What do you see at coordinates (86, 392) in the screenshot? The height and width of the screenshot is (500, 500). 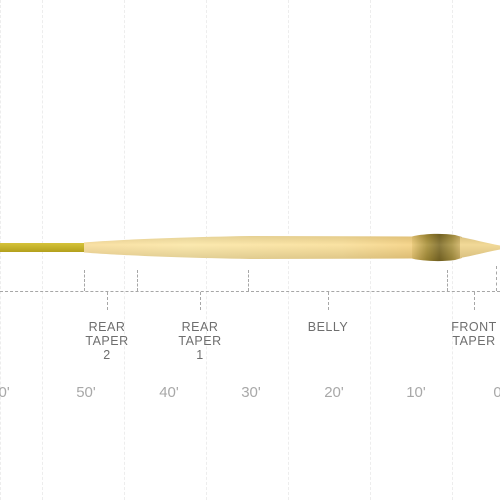 I see `scale-label-50ft: 50'` at bounding box center [86, 392].